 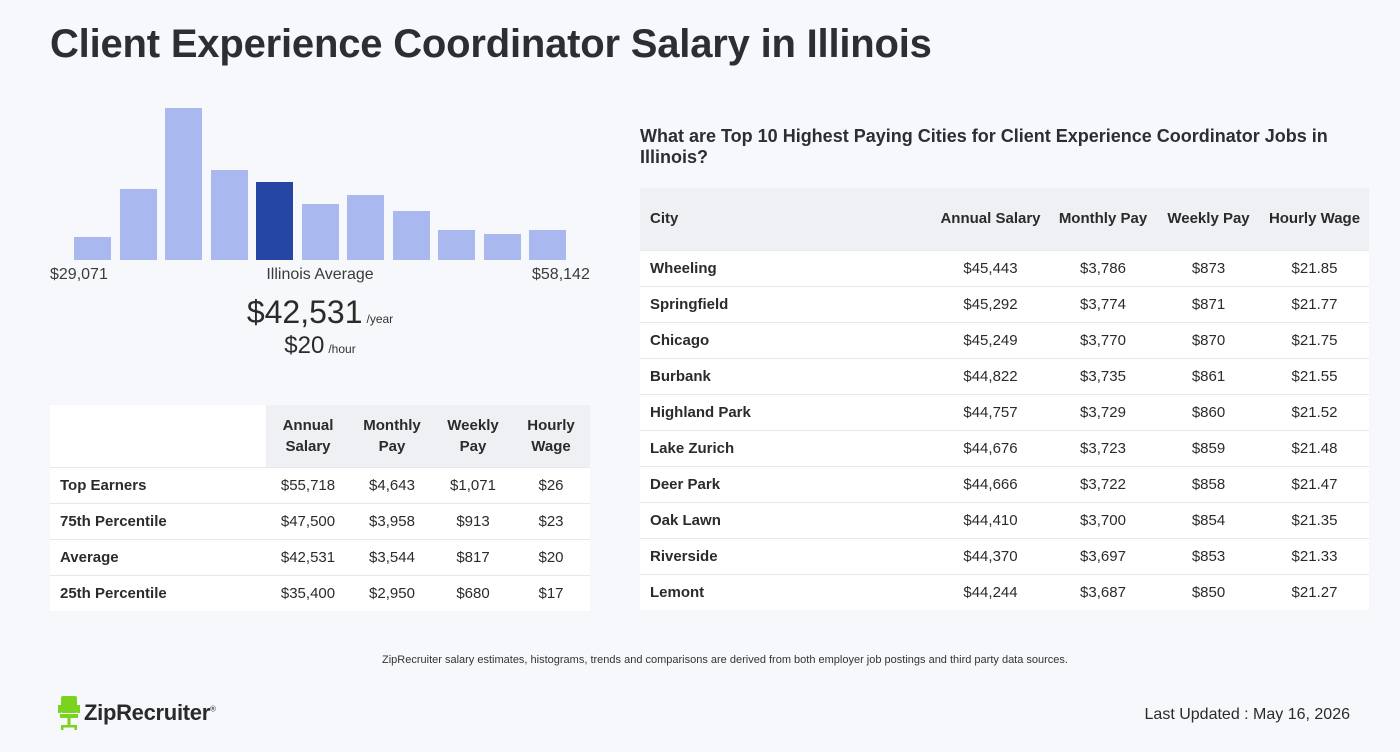 What do you see at coordinates (786, 483) in the screenshot?
I see `city-name: Deer Park` at bounding box center [786, 483].